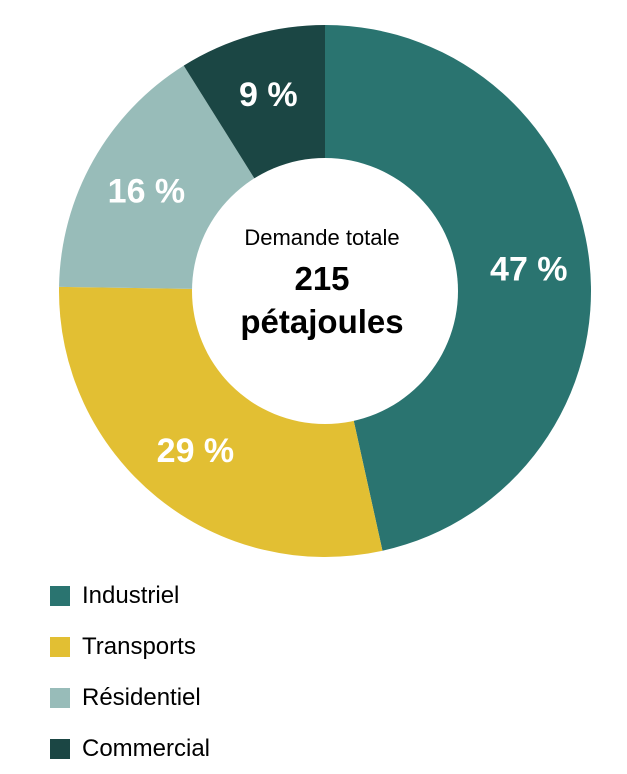 The height and width of the screenshot is (774, 627). I want to click on legend-label-industriel: Industriel, so click(131, 595).